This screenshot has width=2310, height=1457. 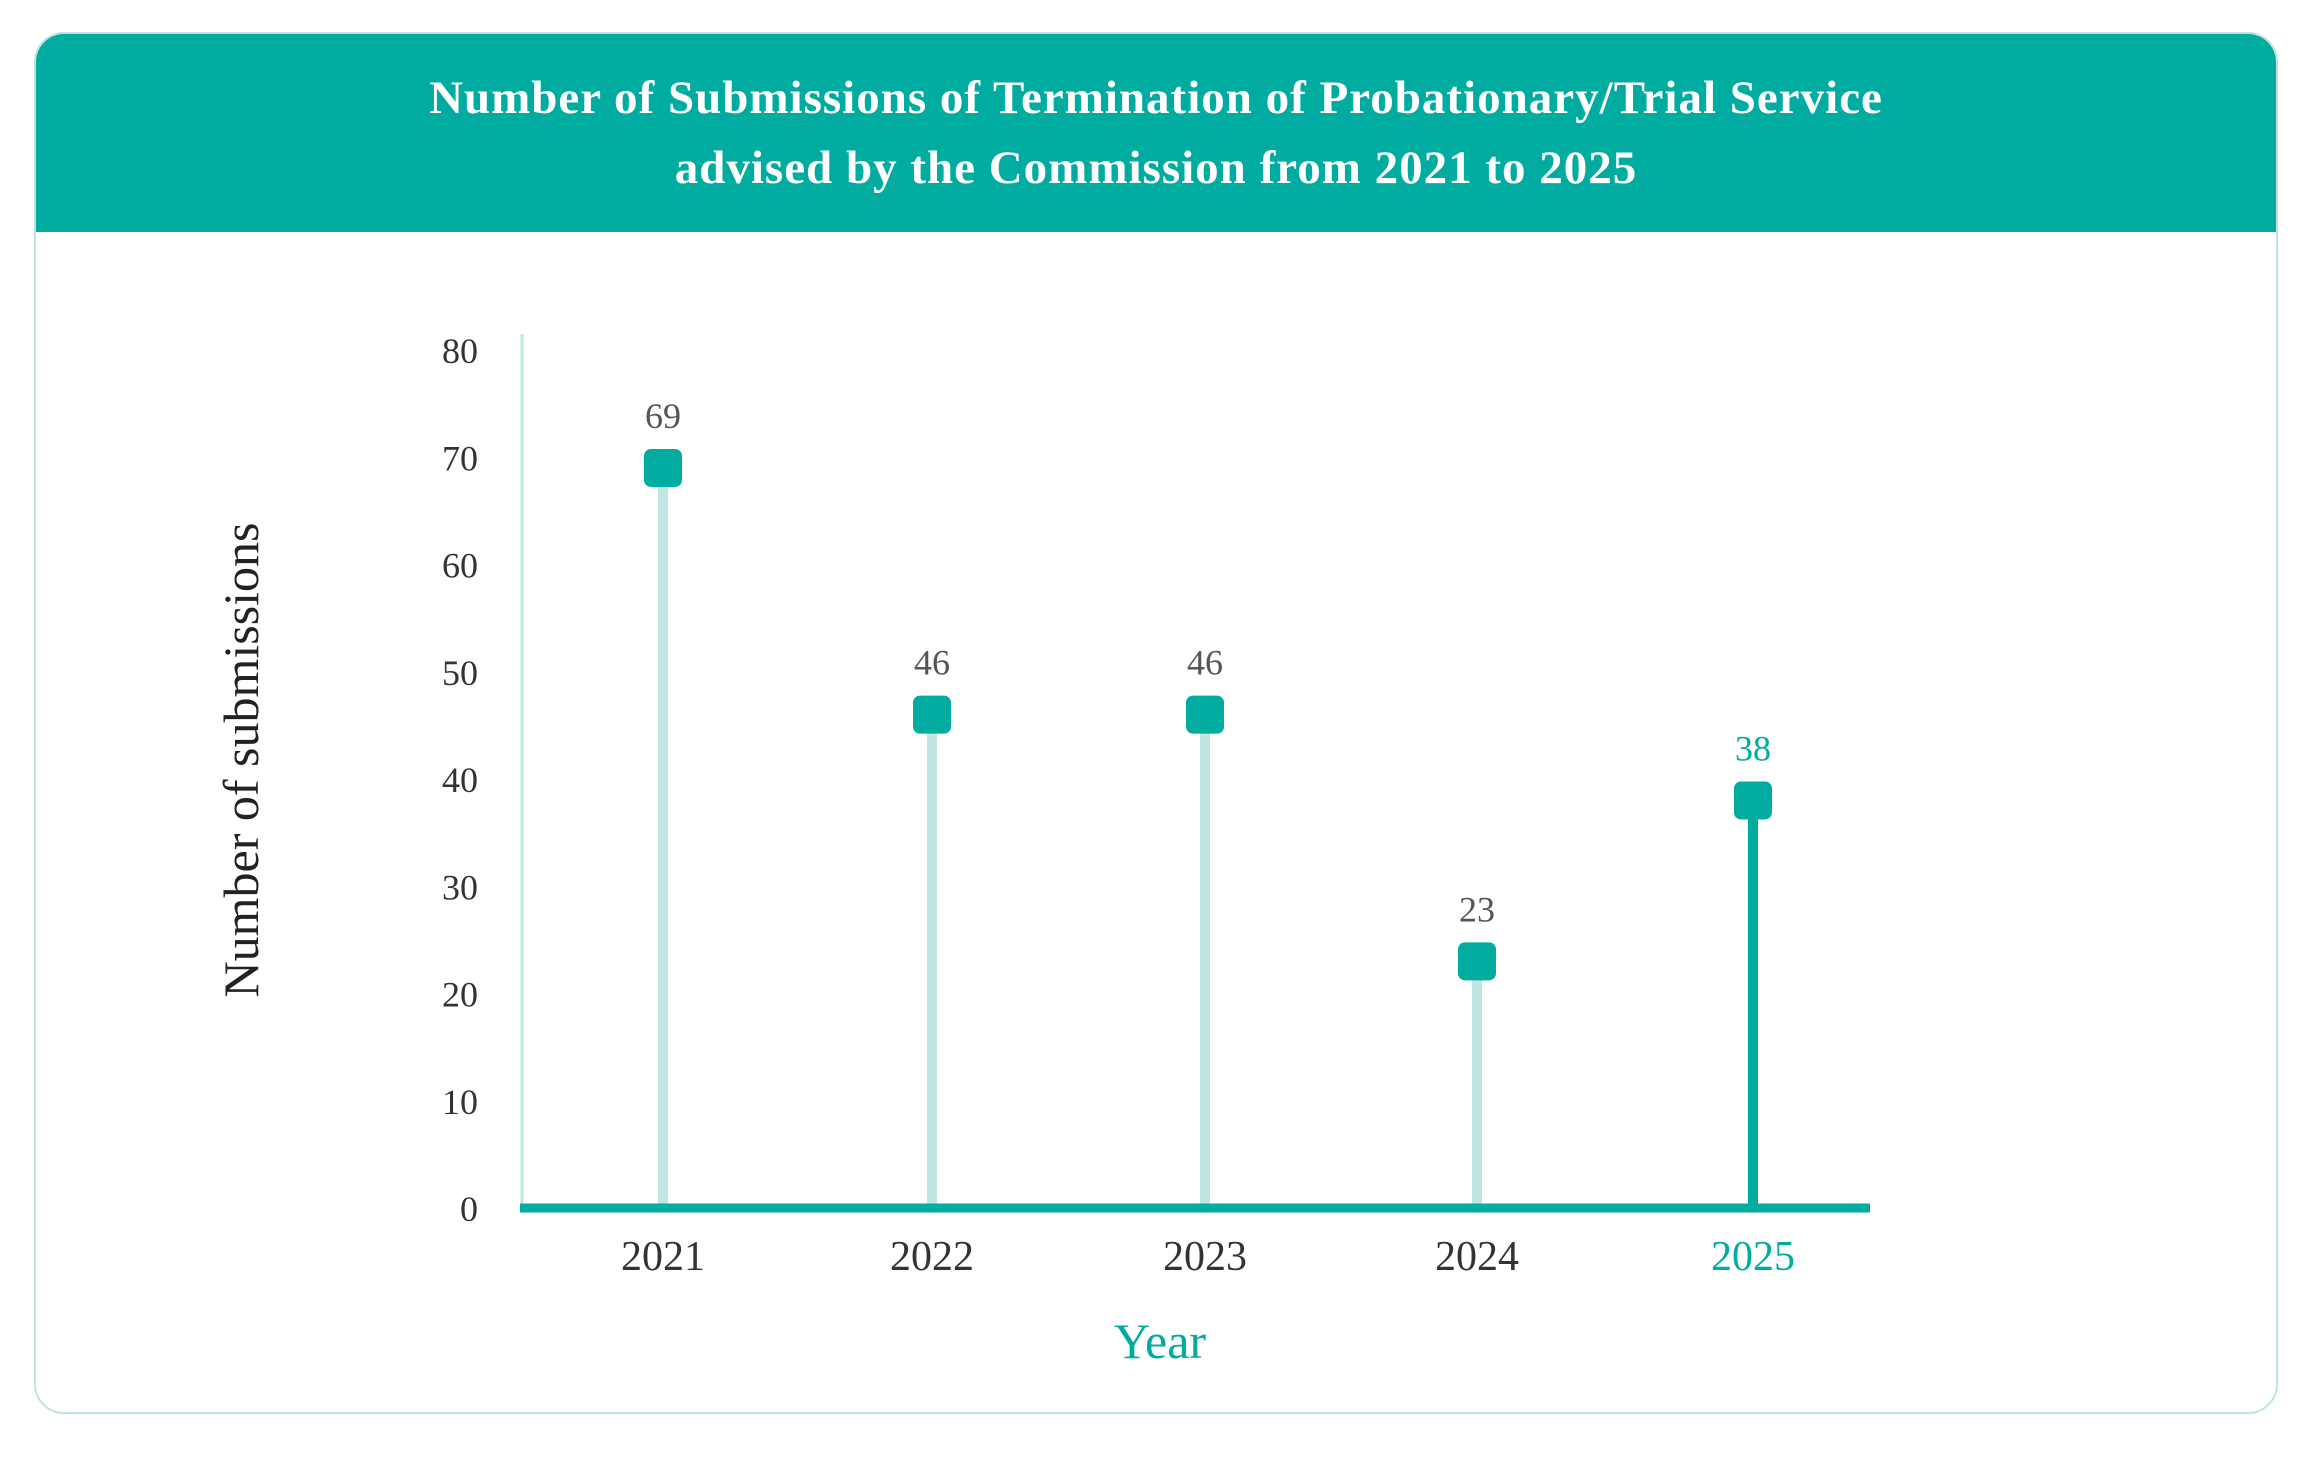 What do you see at coordinates (460, 458) in the screenshot?
I see `y-tick-label: 70` at bounding box center [460, 458].